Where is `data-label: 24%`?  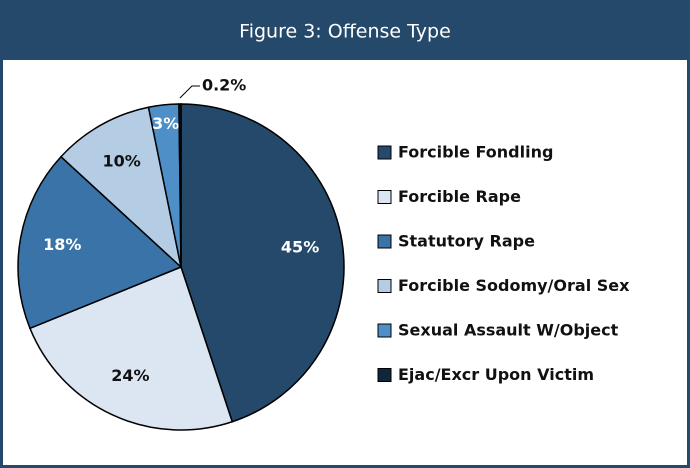 data-label: 24% is located at coordinates (130, 375).